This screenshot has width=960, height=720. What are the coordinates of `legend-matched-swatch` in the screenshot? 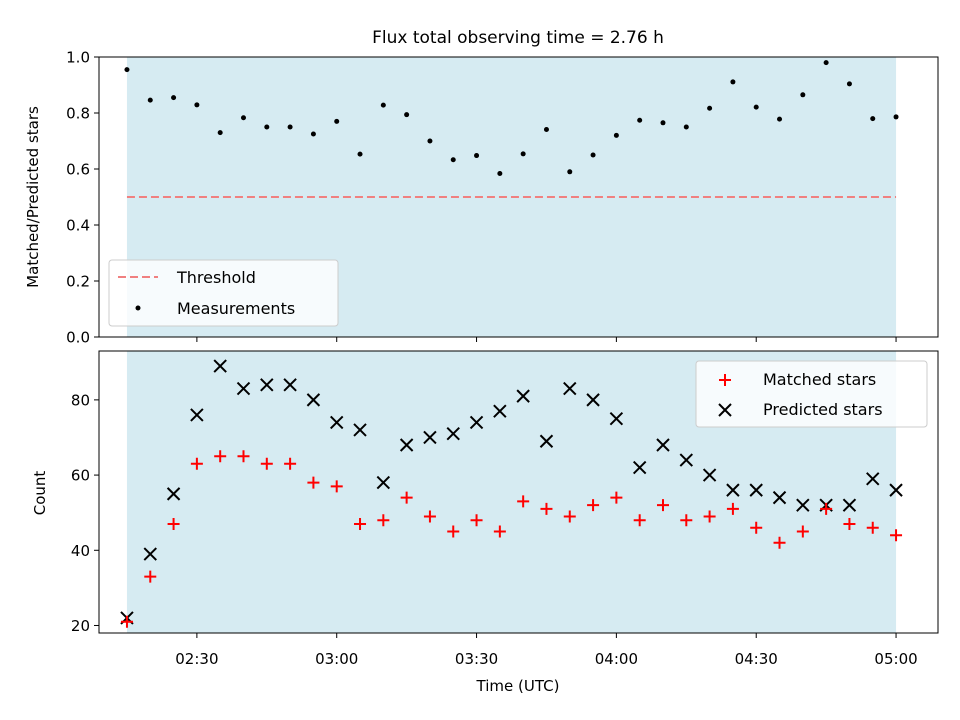 It's located at (725, 380).